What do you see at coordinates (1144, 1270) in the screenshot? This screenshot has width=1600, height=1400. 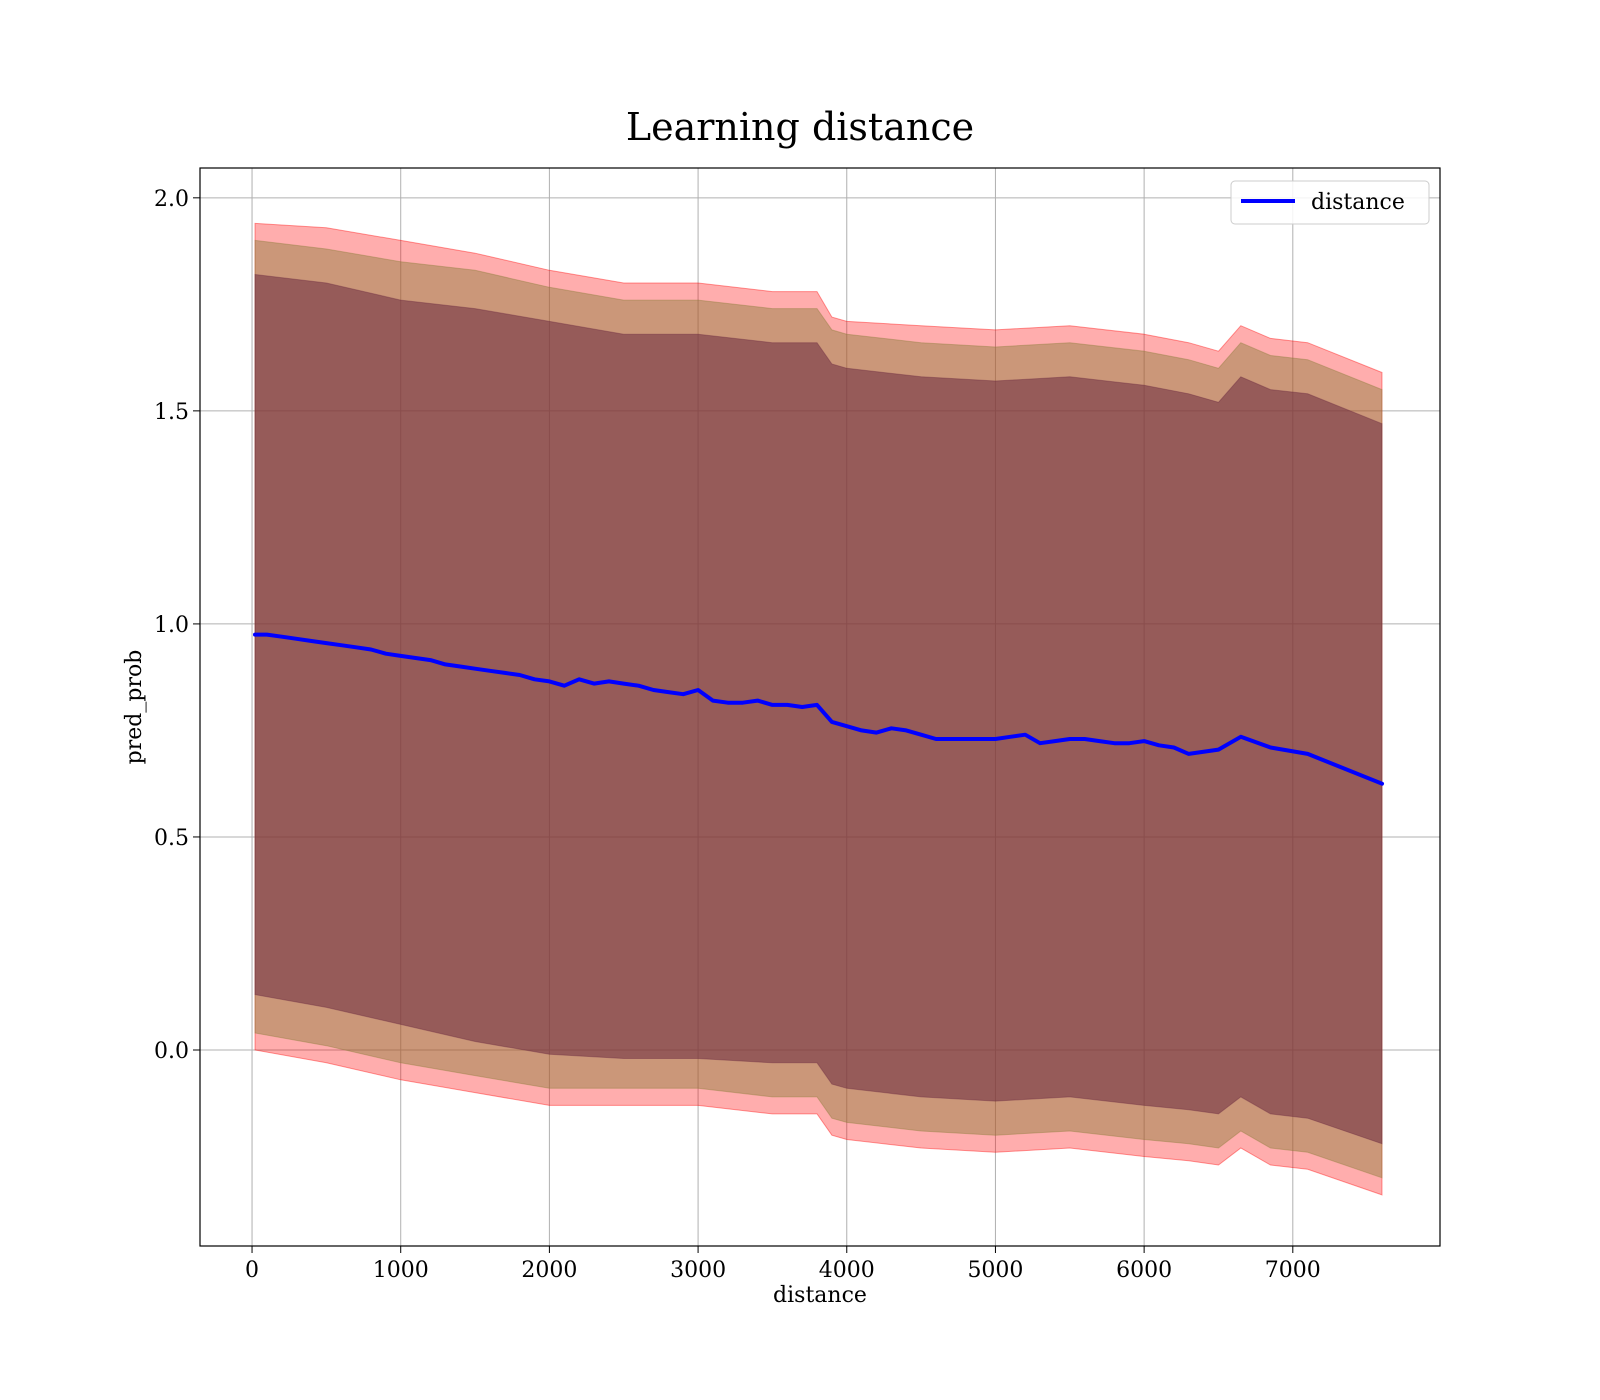 I see `x-tick-label: 6000` at bounding box center [1144, 1270].